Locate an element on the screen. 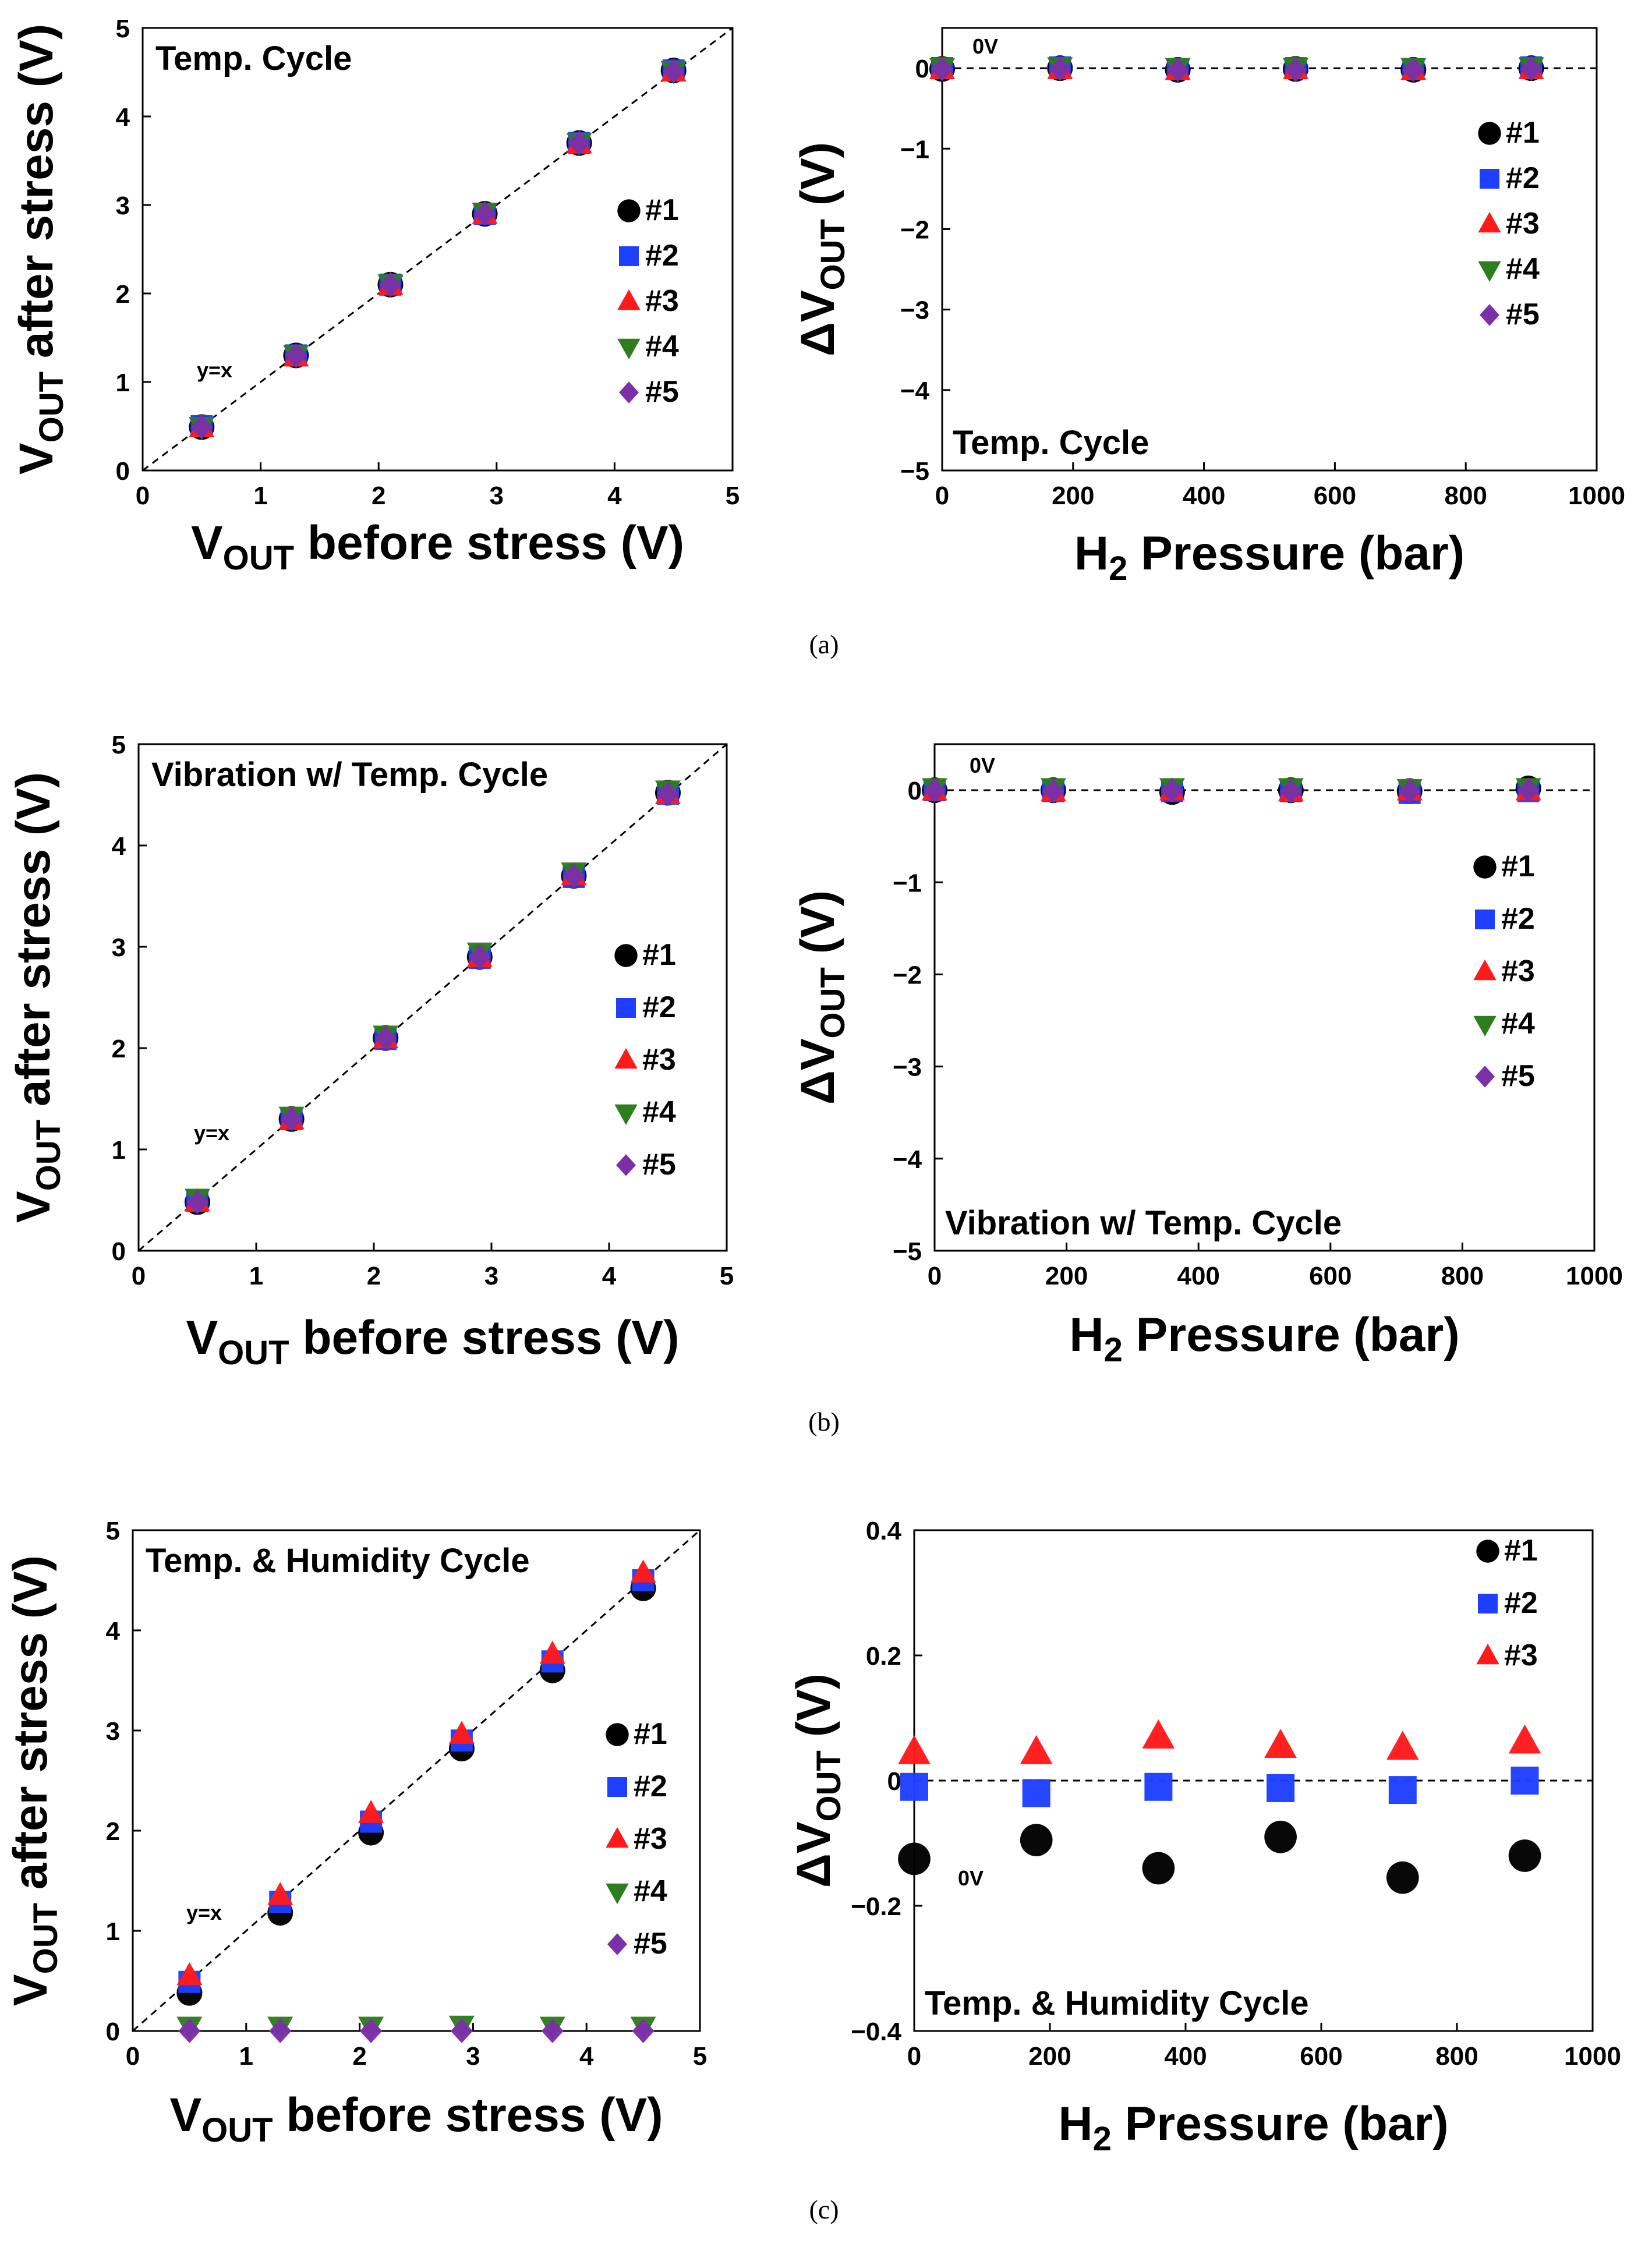 The width and height of the screenshot is (1652, 2247). y-axis-title: VOUT after stress (V) is located at coordinates (37, 997).